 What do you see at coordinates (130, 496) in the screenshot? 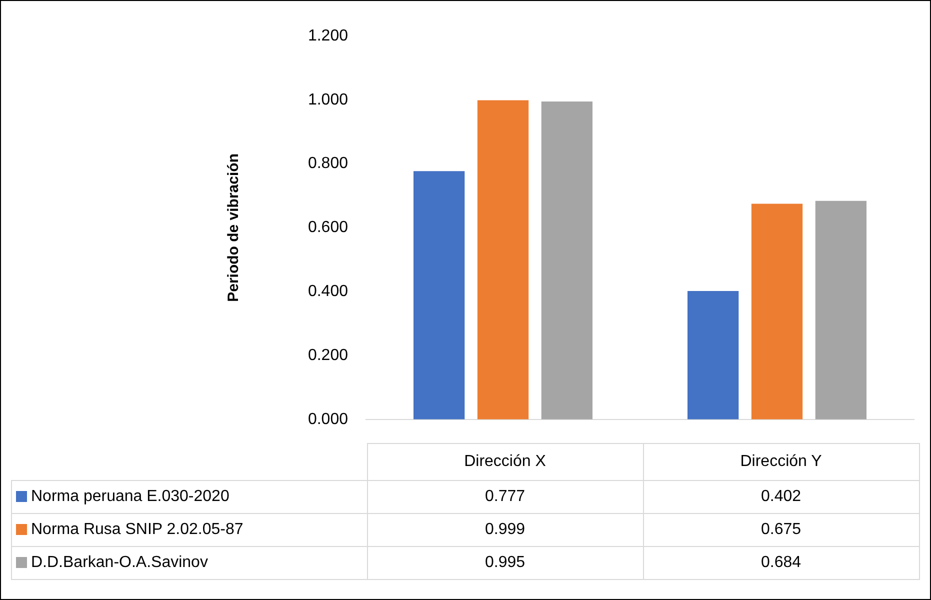
I see `legend-label: Norma peruana E.030-2020` at bounding box center [130, 496].